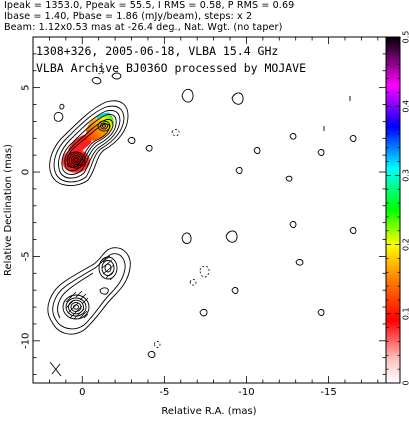 Image resolution: width=409 pixels, height=424 pixels. What do you see at coordinates (246, 392) in the screenshot?
I see `x-tick-label: -10` at bounding box center [246, 392].